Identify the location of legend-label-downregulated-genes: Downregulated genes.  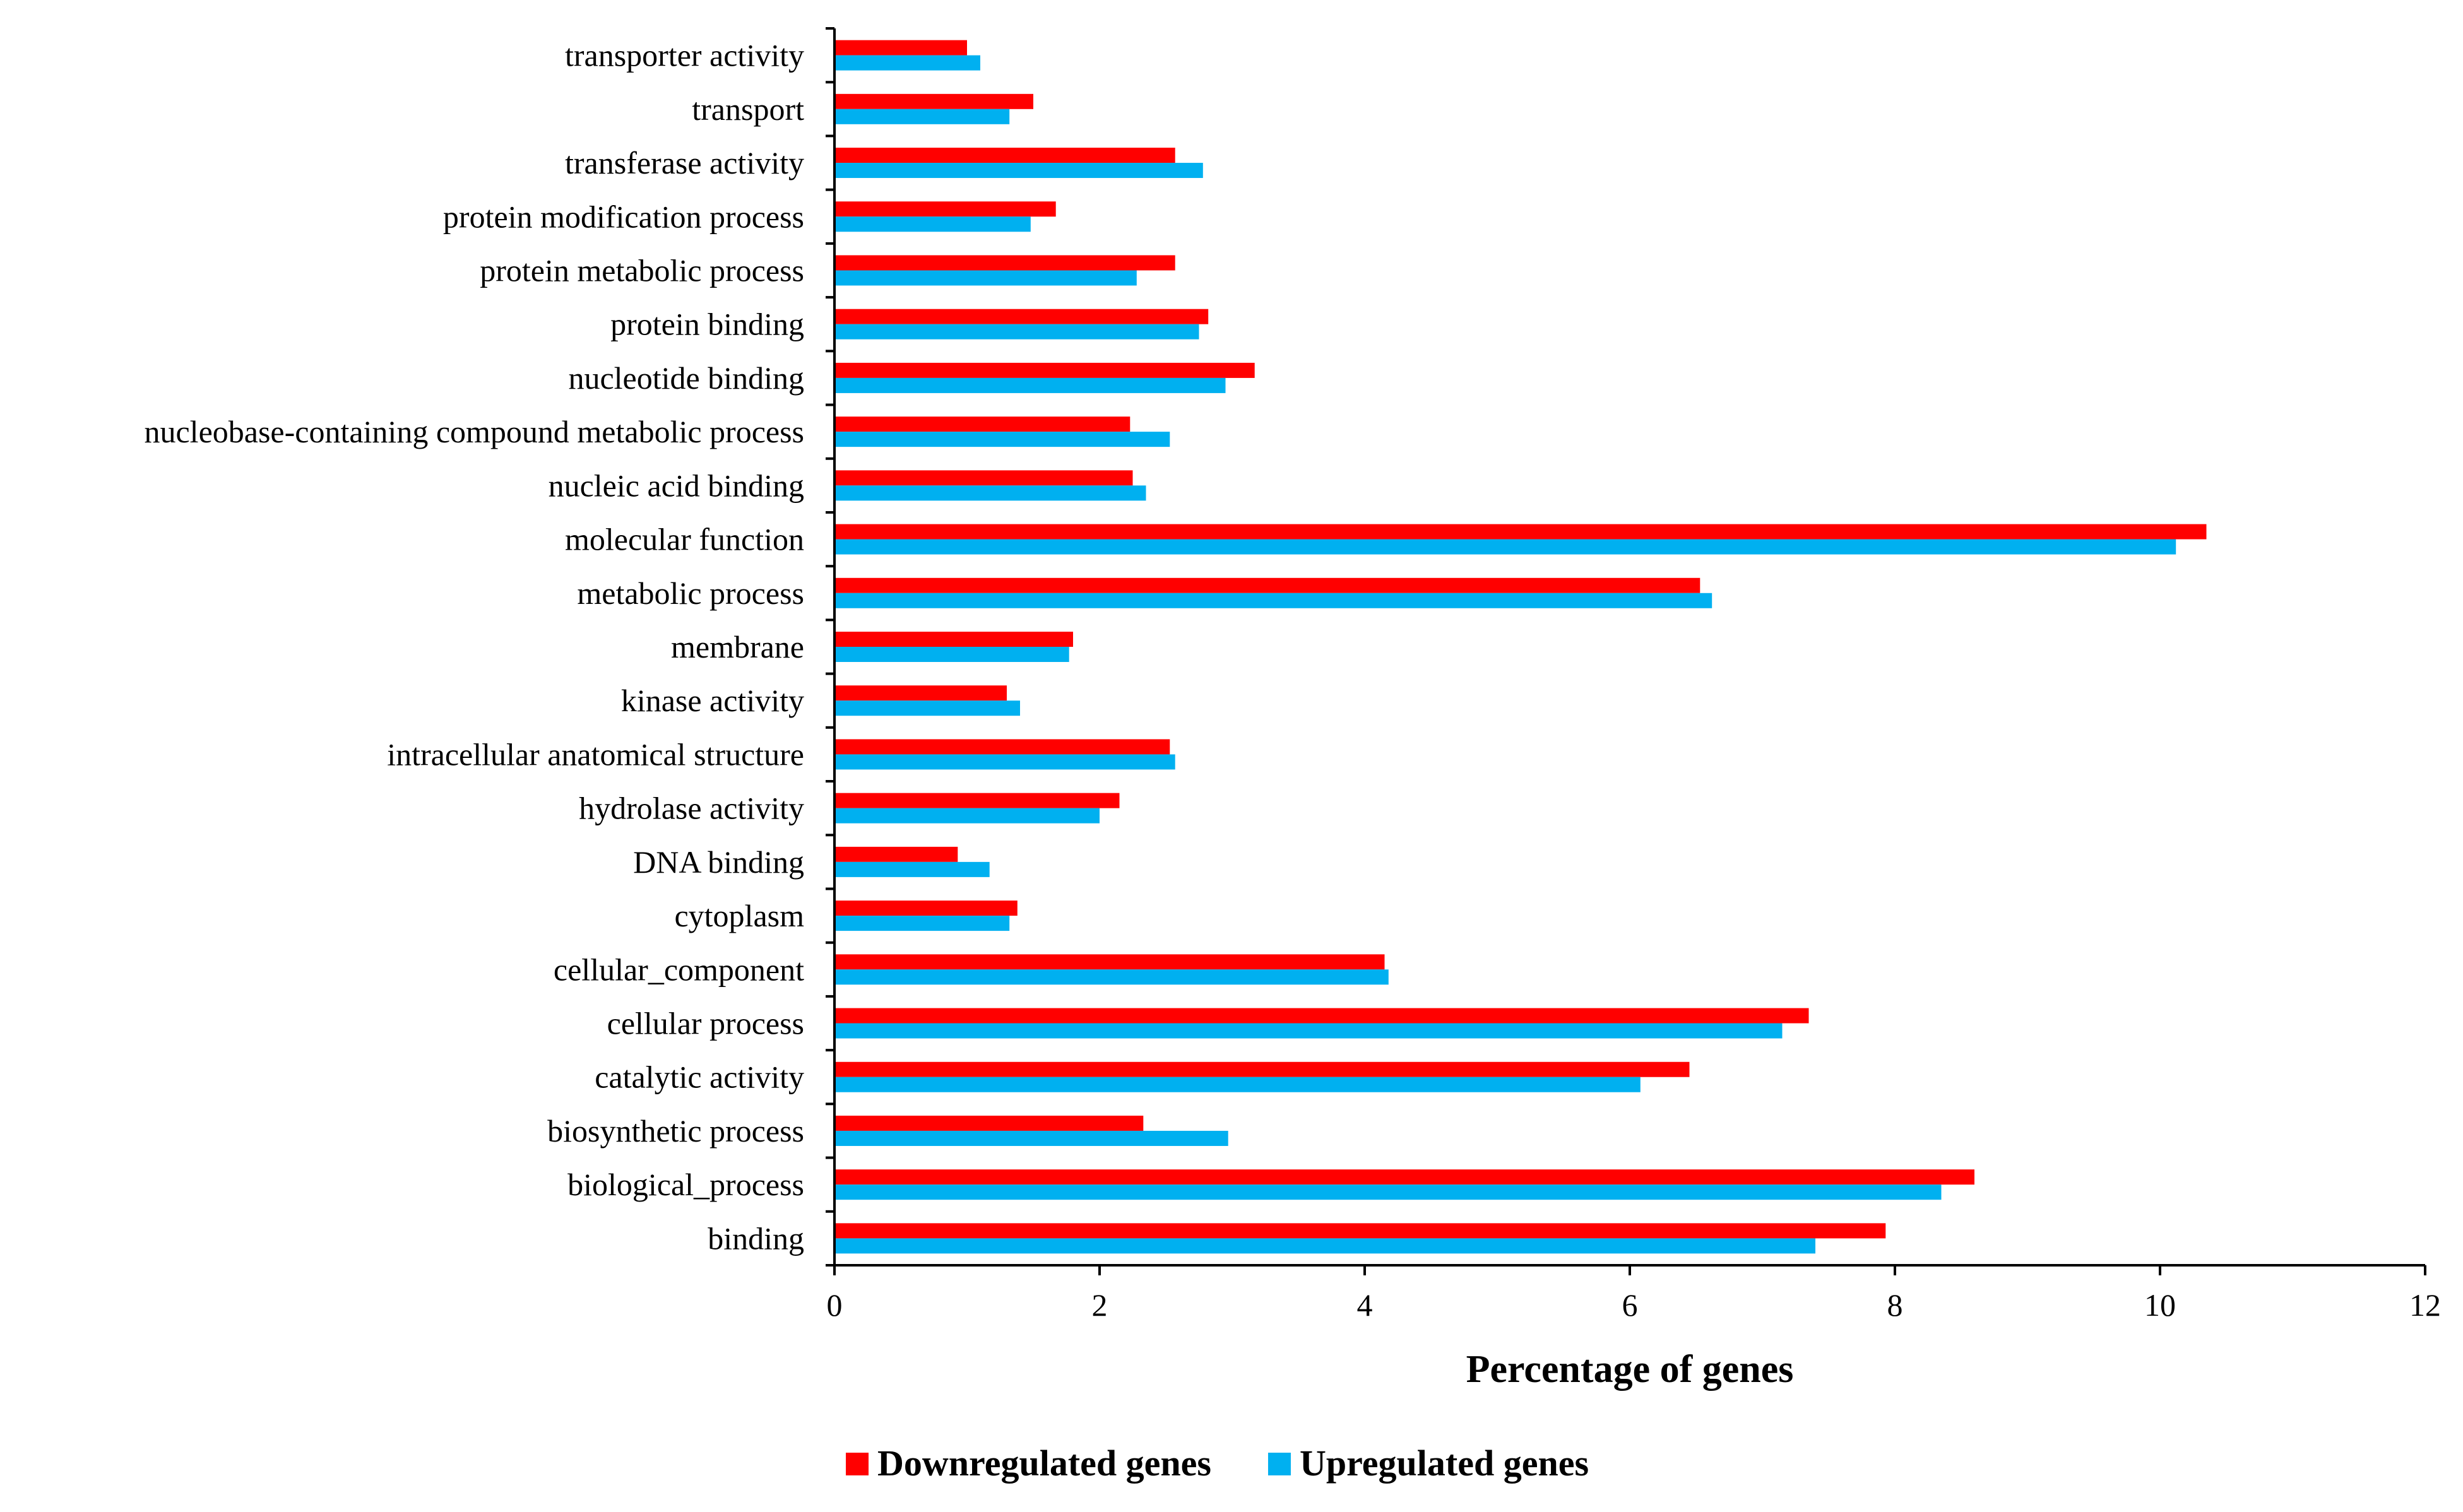
(1044, 1464).